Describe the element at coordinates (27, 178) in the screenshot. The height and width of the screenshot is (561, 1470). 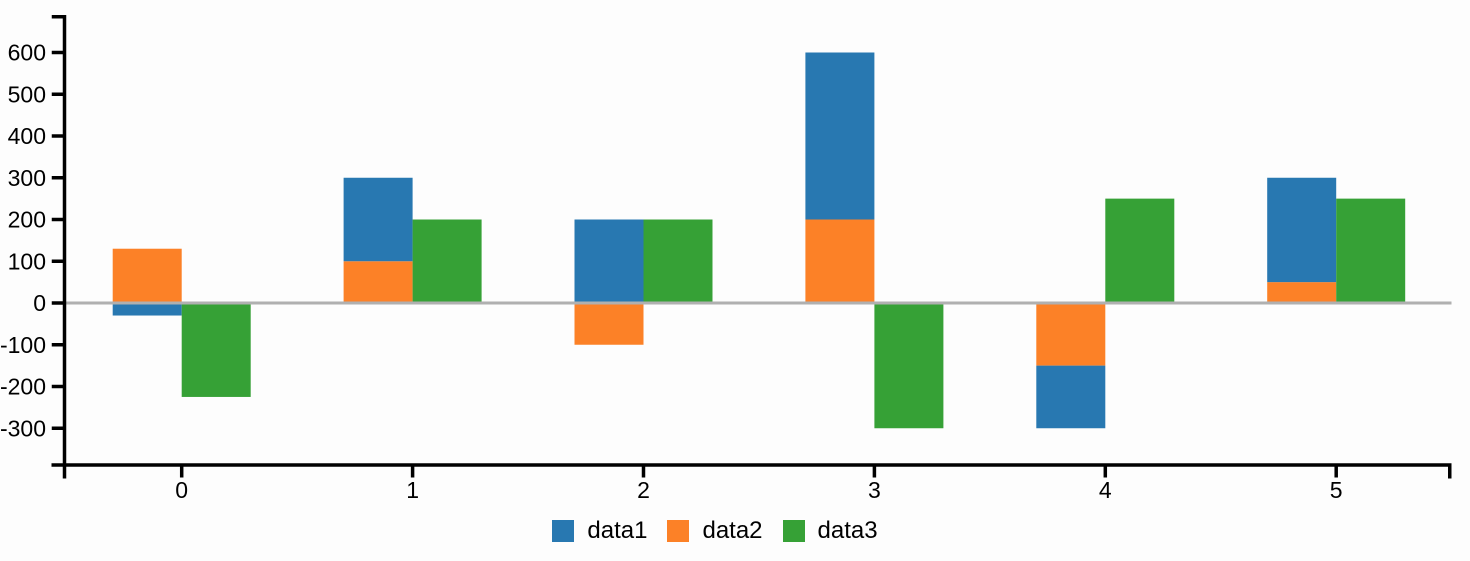
I see `y-tick-label-300: 300` at that location.